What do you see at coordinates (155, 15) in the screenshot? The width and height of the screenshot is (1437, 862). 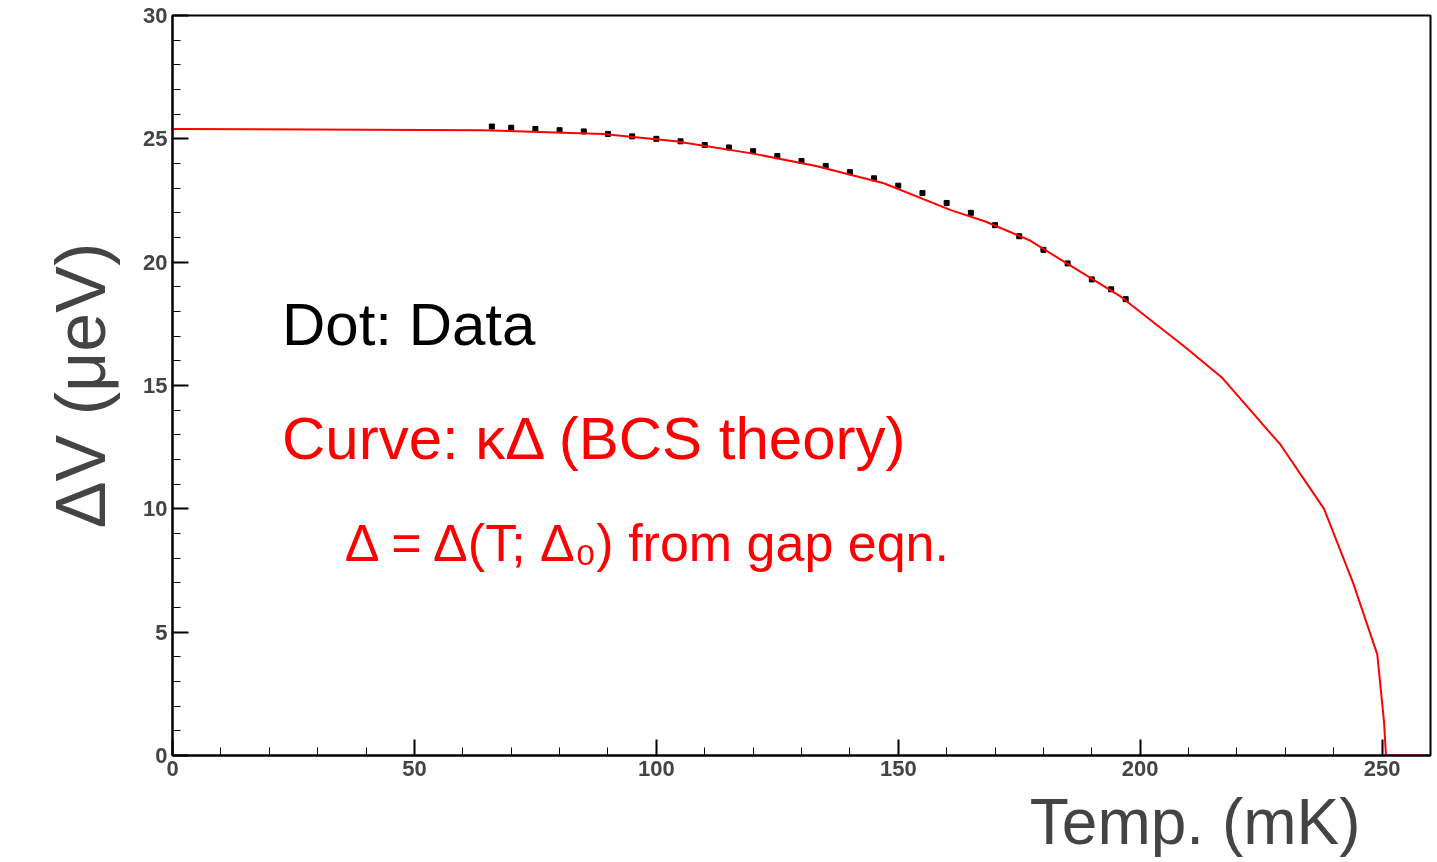 I see `y-tick-label: 30` at bounding box center [155, 15].